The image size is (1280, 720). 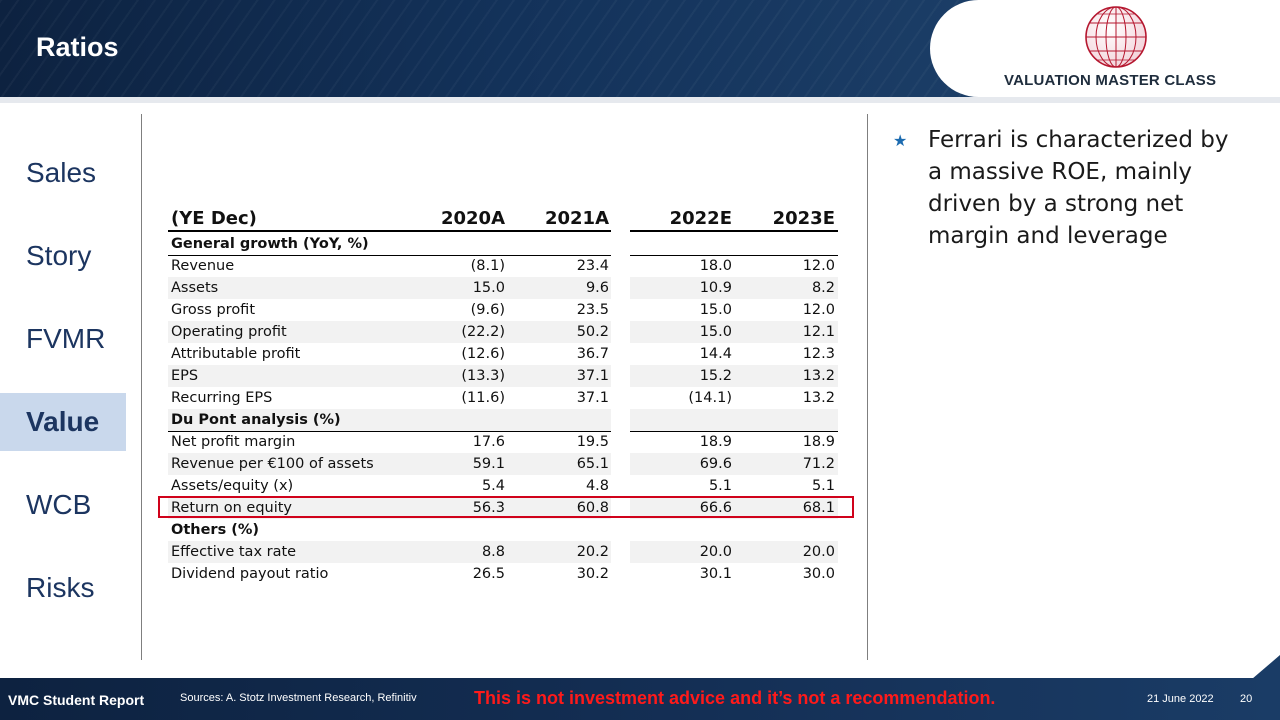 I want to click on column-header: 2020A, so click(x=472, y=218).